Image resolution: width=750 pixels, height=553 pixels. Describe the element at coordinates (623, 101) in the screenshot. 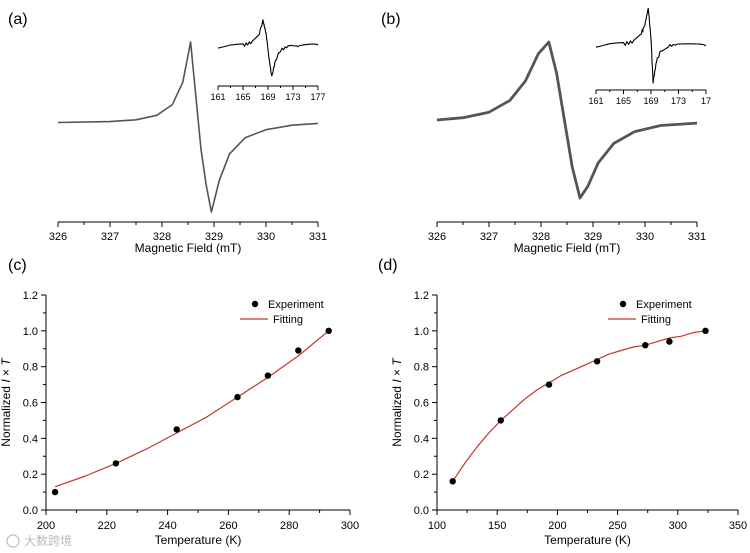

I see `b-inset-x-tick-label: 165` at that location.